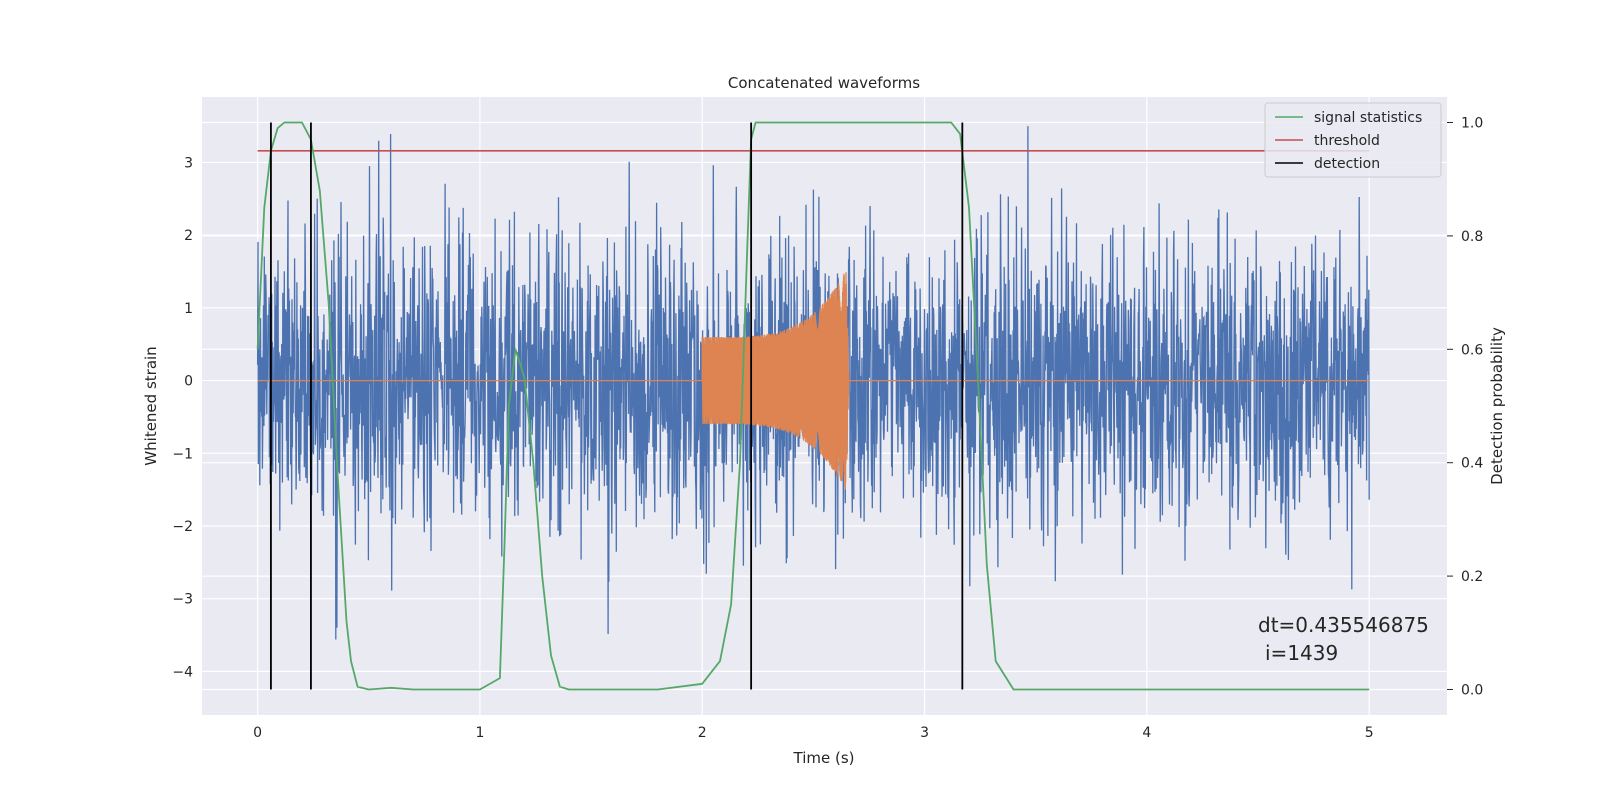 The width and height of the screenshot is (1600, 800). What do you see at coordinates (824, 758) in the screenshot?
I see `x-axis-label: Time (s)` at bounding box center [824, 758].